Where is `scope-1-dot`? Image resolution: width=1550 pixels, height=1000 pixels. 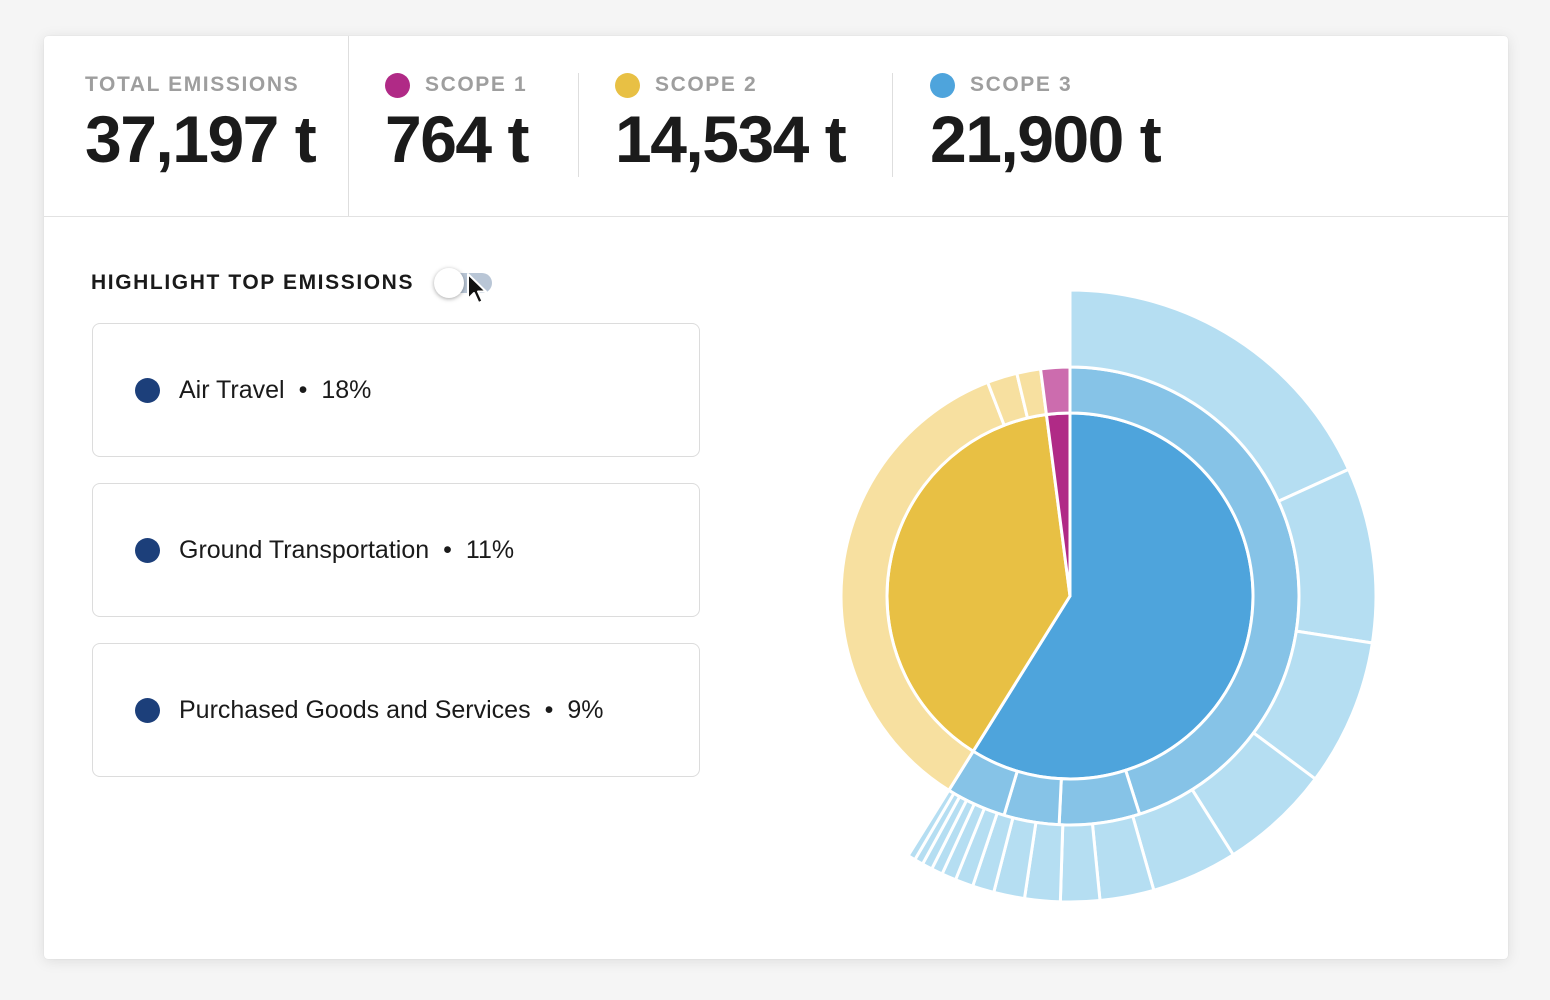 scope-1-dot is located at coordinates (397, 85).